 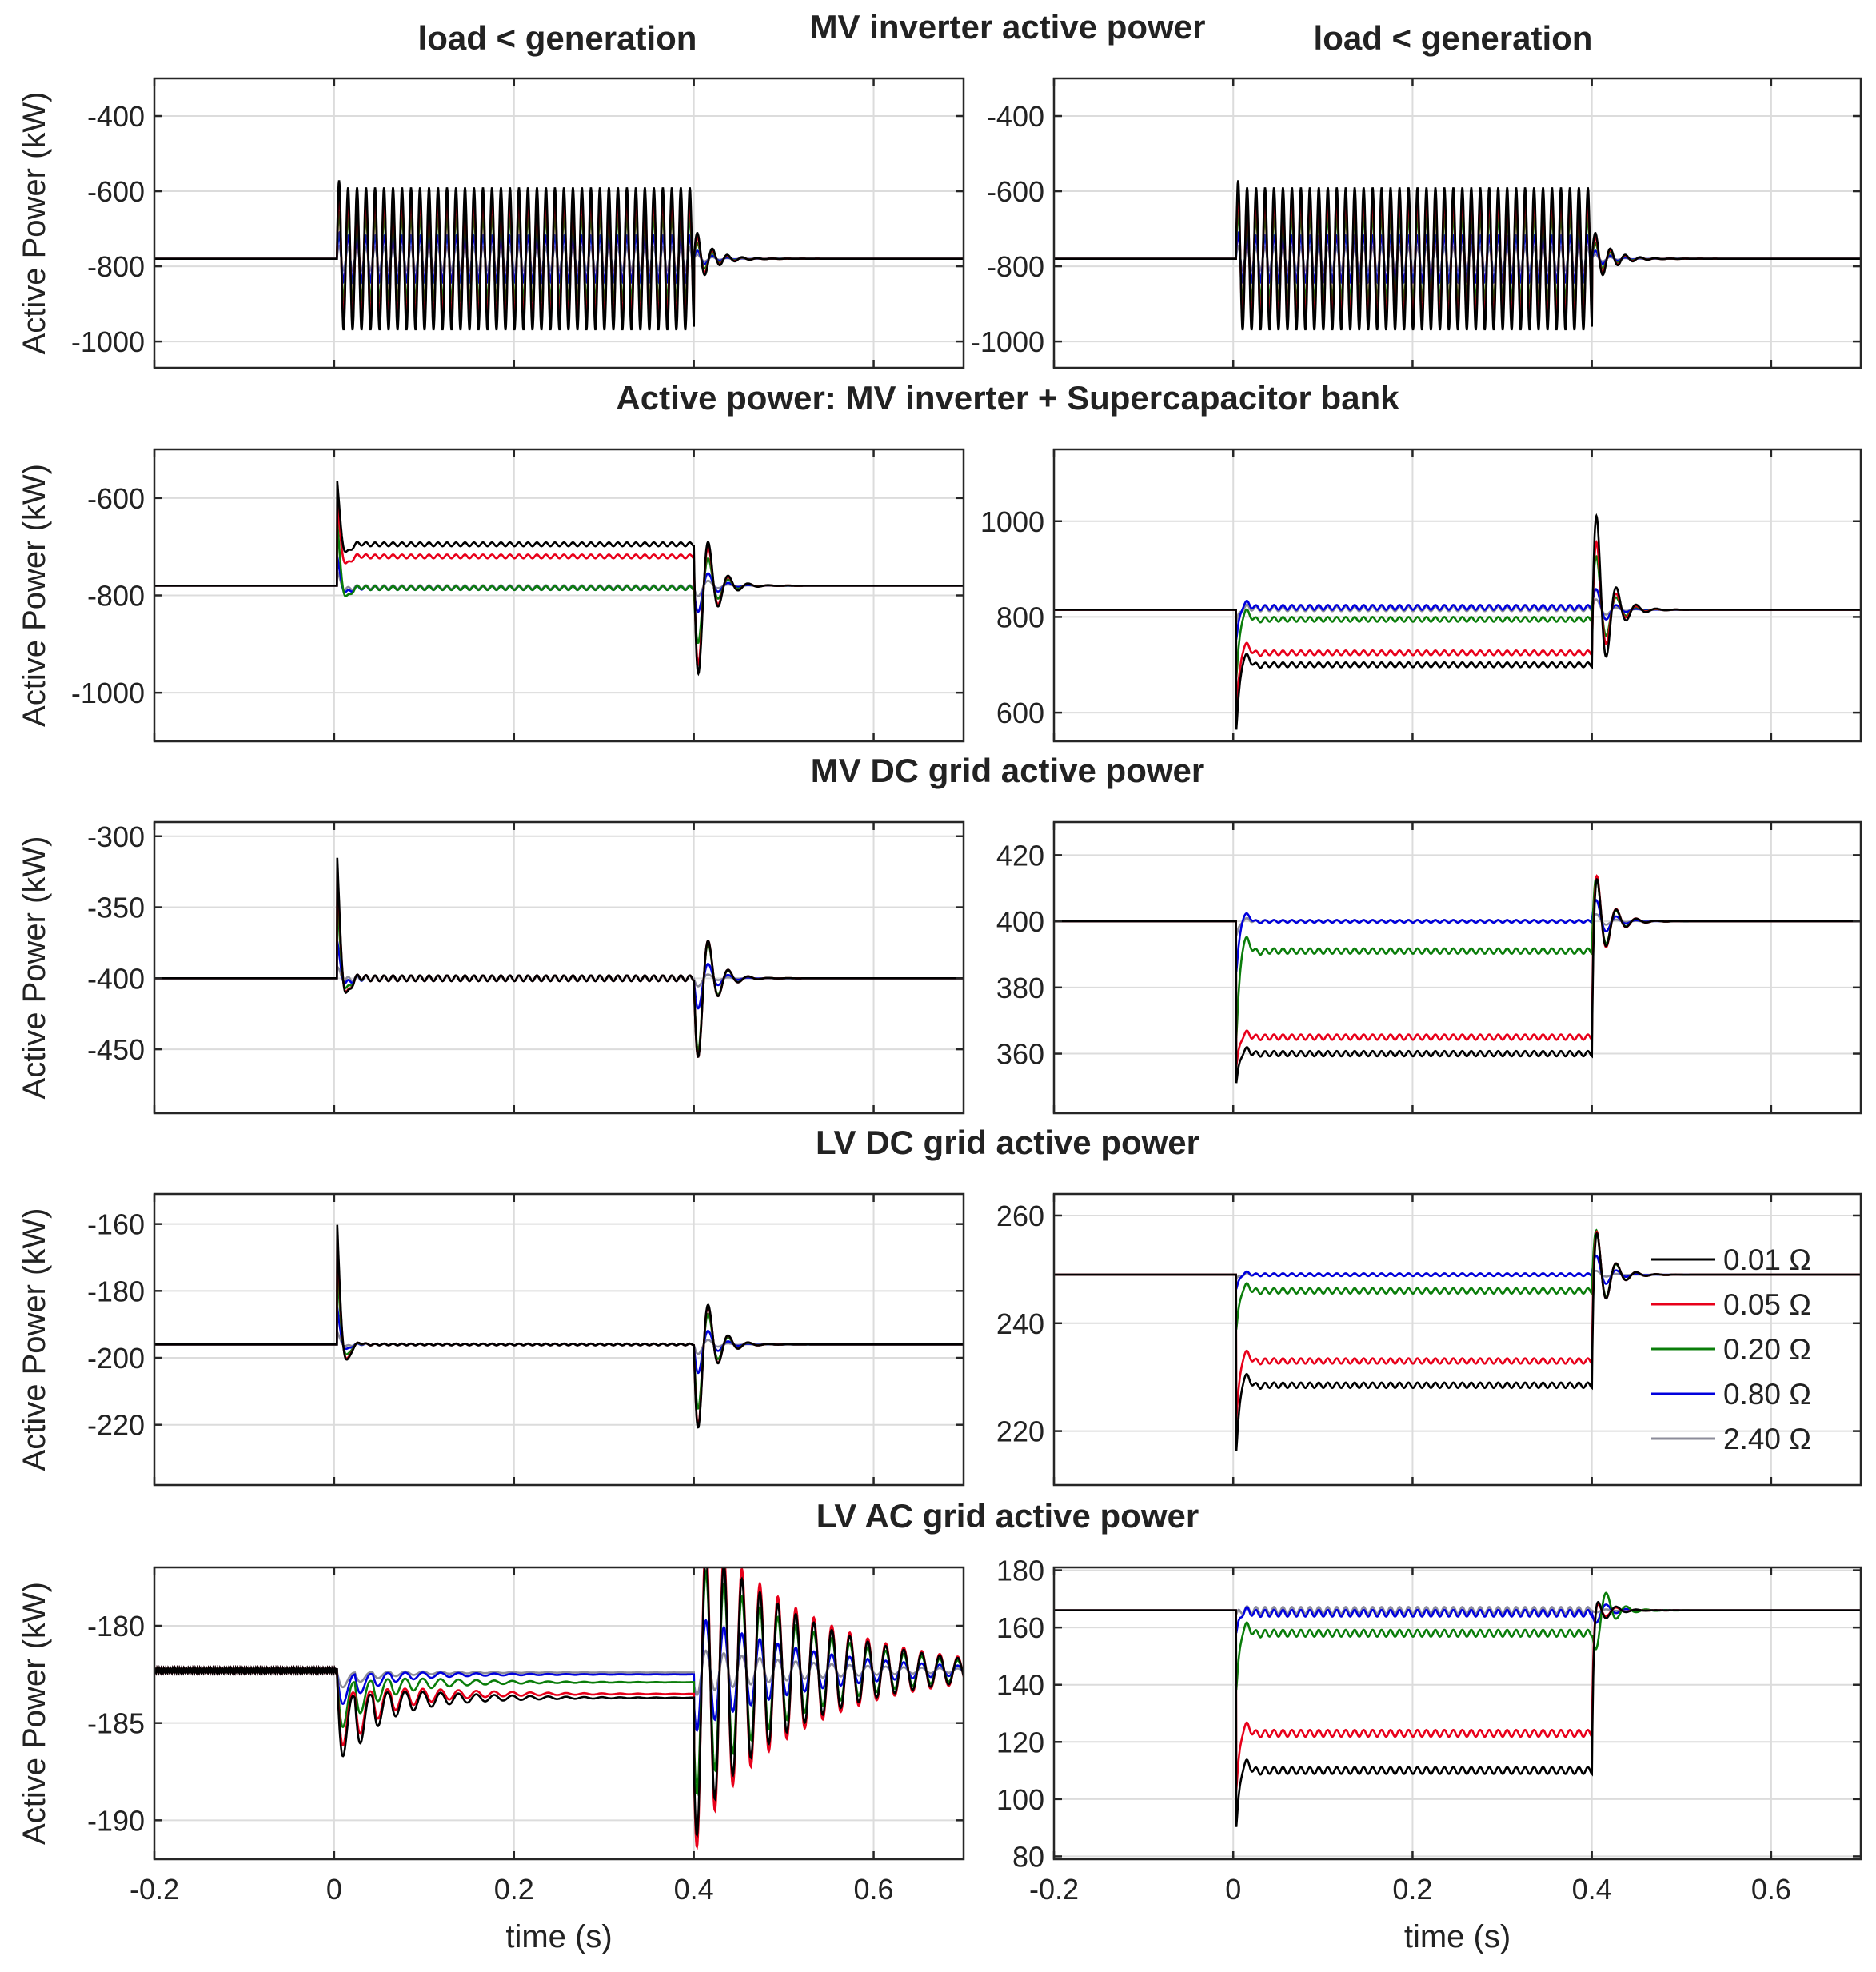 What do you see at coordinates (1020, 713) in the screenshot?
I see `y-tick-label: 600` at bounding box center [1020, 713].